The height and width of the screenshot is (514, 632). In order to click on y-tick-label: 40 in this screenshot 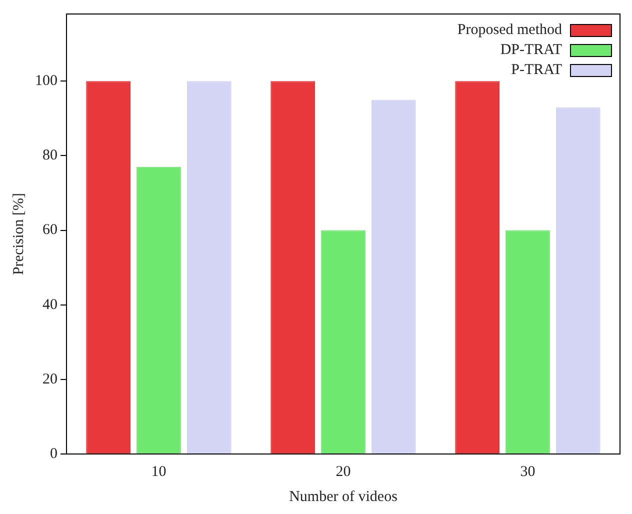, I will do `click(50, 304)`.